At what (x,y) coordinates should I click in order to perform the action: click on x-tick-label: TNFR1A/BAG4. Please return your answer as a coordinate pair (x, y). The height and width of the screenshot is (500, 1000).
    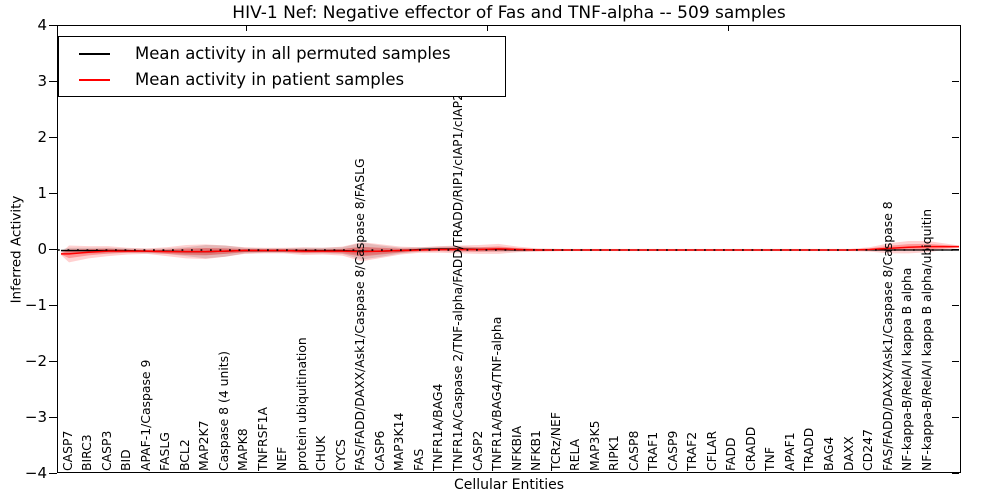
    Looking at the image, I should click on (438, 427).